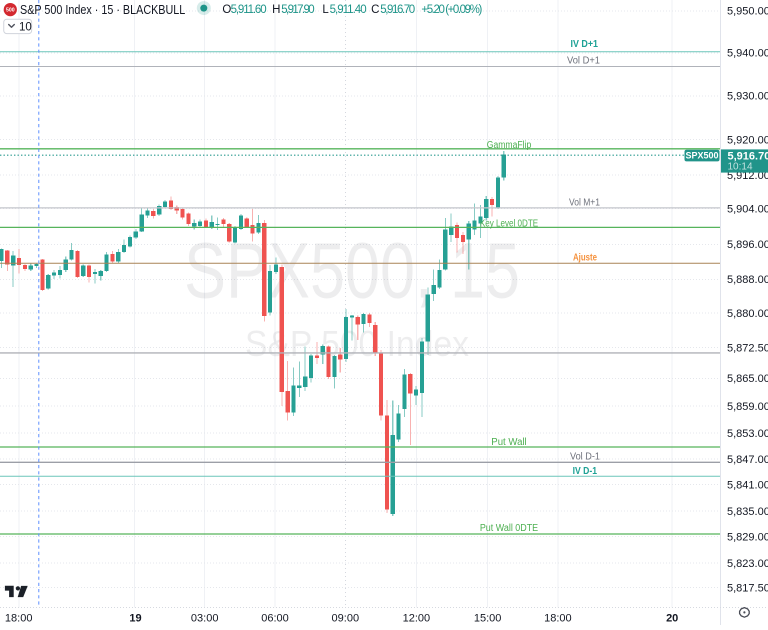  What do you see at coordinates (10, 11) in the screenshot?
I see `svg-text: 500` at bounding box center [10, 11].